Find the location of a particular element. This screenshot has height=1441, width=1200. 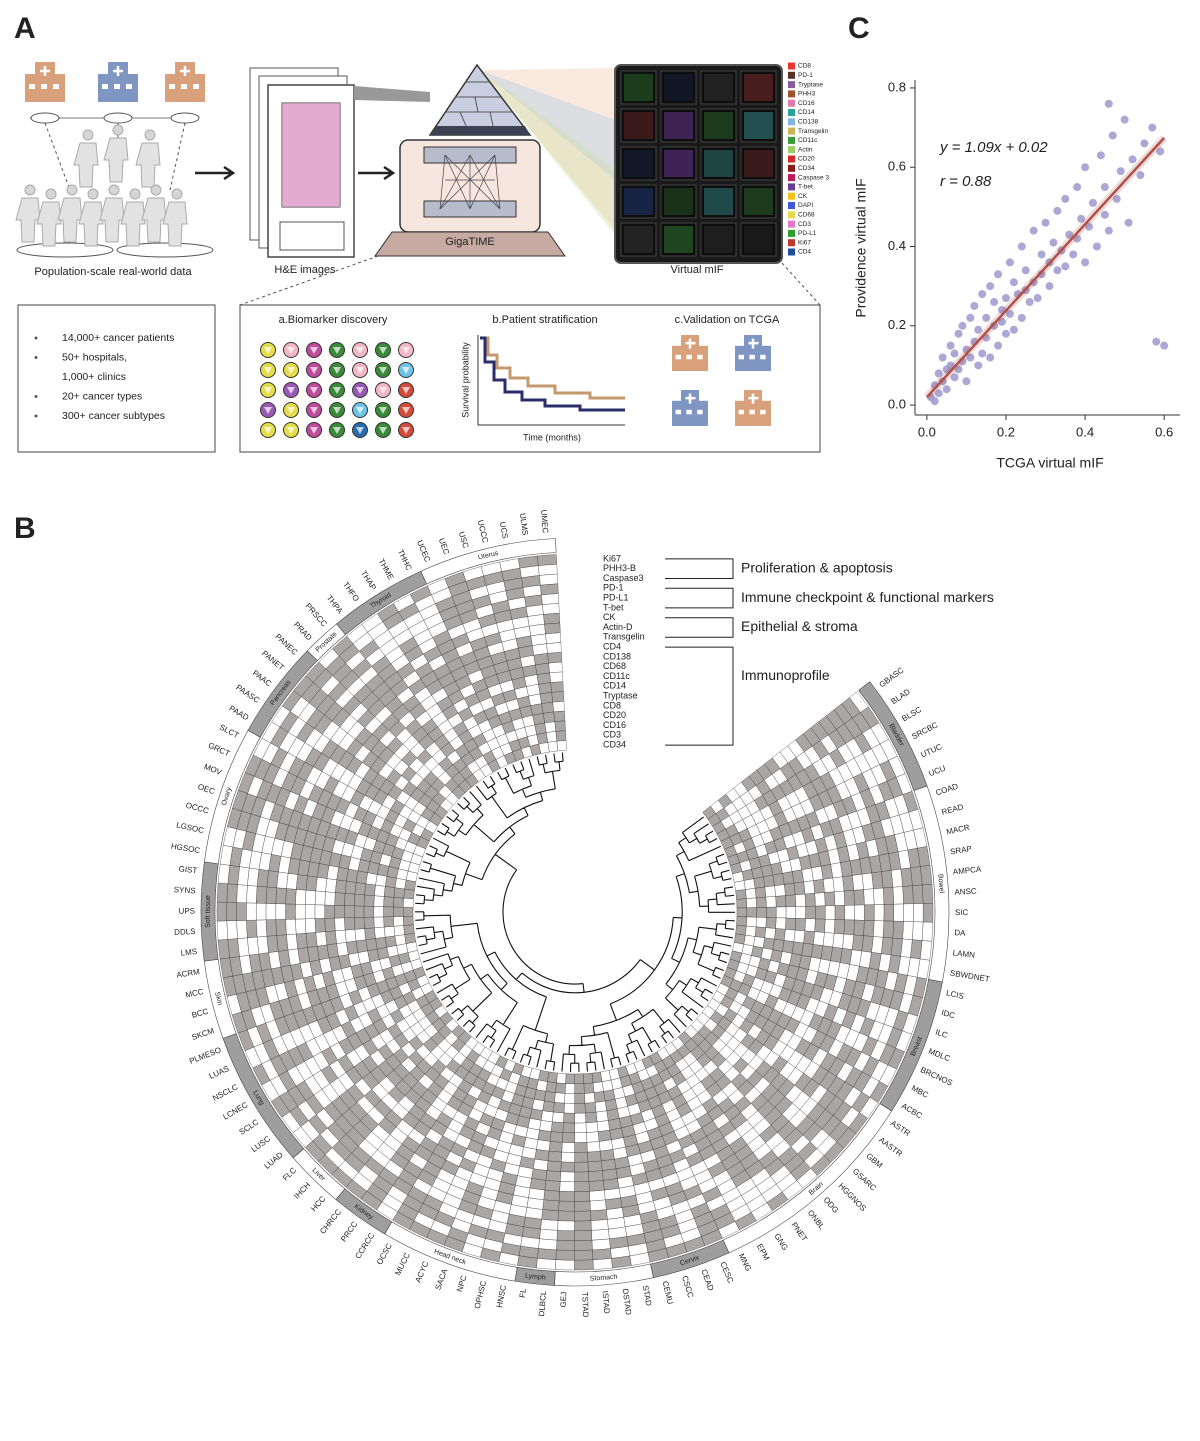

group-label: Epithelial & stroma is located at coordinates (799, 626).